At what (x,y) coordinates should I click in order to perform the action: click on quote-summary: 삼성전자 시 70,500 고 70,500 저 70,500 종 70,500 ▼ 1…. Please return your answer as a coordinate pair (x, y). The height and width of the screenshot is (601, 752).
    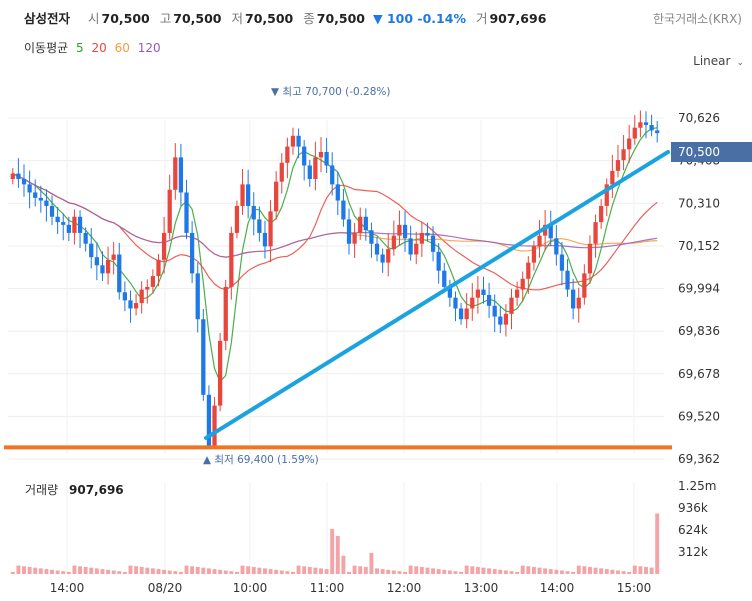
    Looking at the image, I should click on (285, 17).